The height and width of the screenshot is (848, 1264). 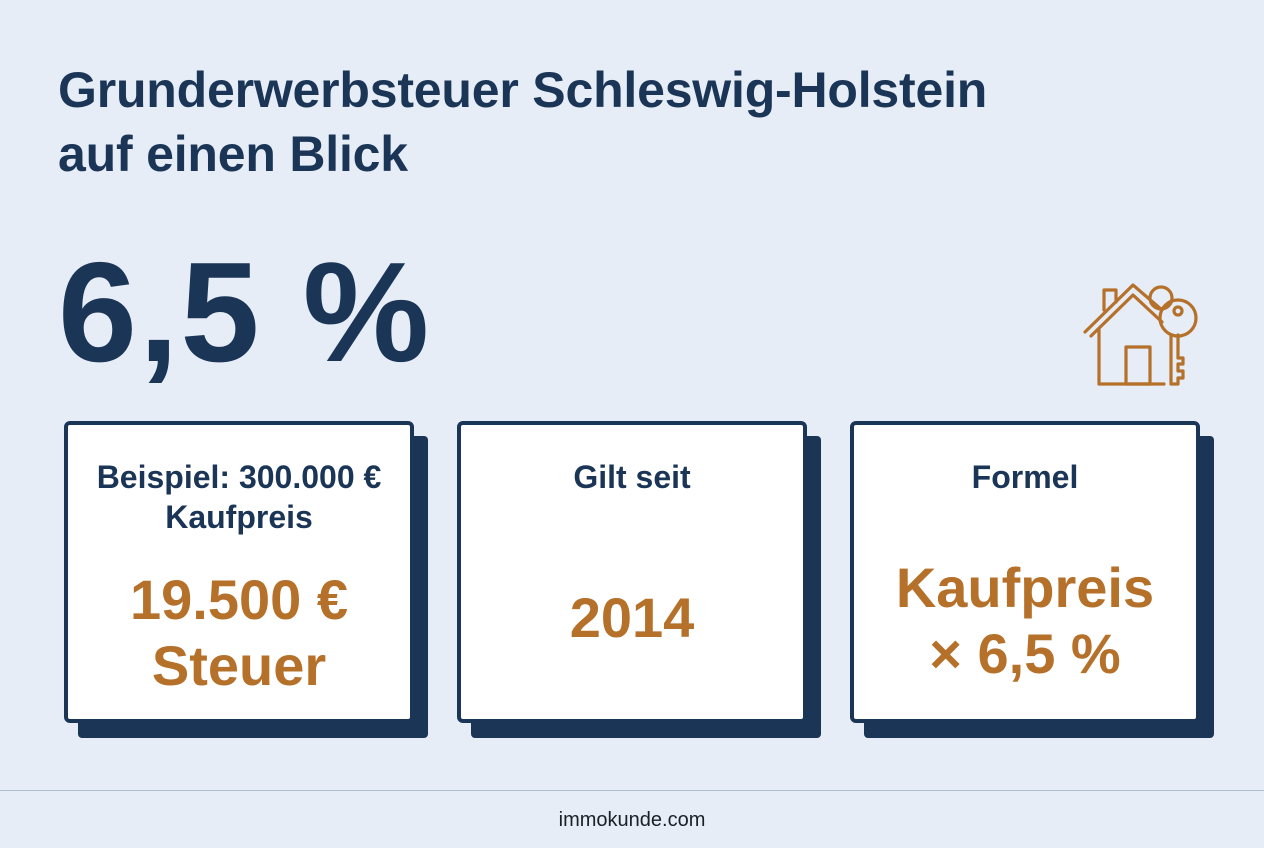 I want to click on card-value: Kaufpreis × 6,5 %, so click(x=1025, y=621).